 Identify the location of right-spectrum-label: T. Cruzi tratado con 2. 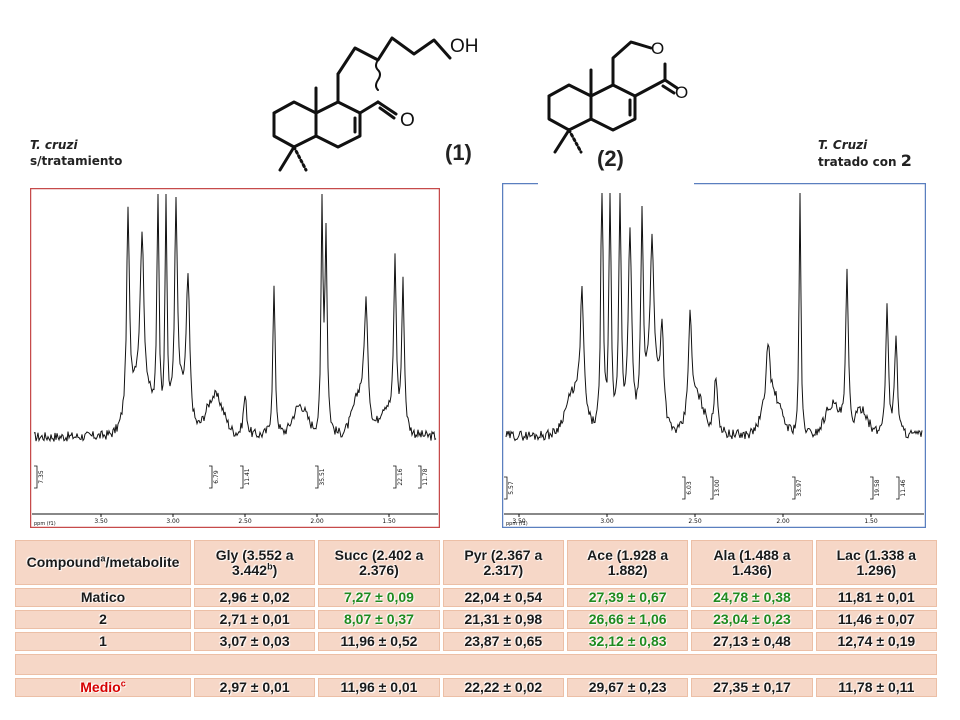
(865, 153).